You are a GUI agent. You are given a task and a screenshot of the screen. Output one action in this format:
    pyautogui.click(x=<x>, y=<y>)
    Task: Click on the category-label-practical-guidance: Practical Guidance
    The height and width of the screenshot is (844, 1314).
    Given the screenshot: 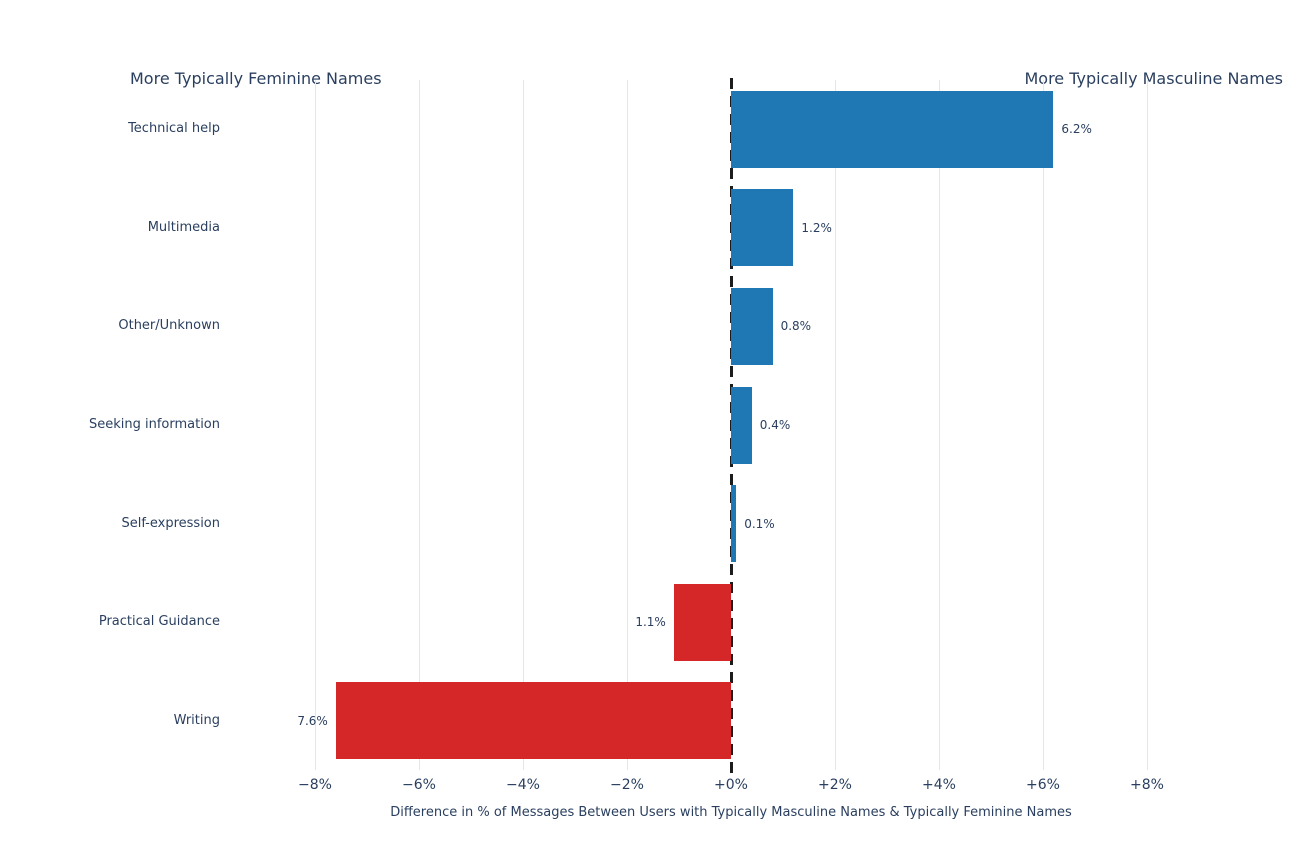 What is the action you would take?
    pyautogui.click(x=159, y=622)
    